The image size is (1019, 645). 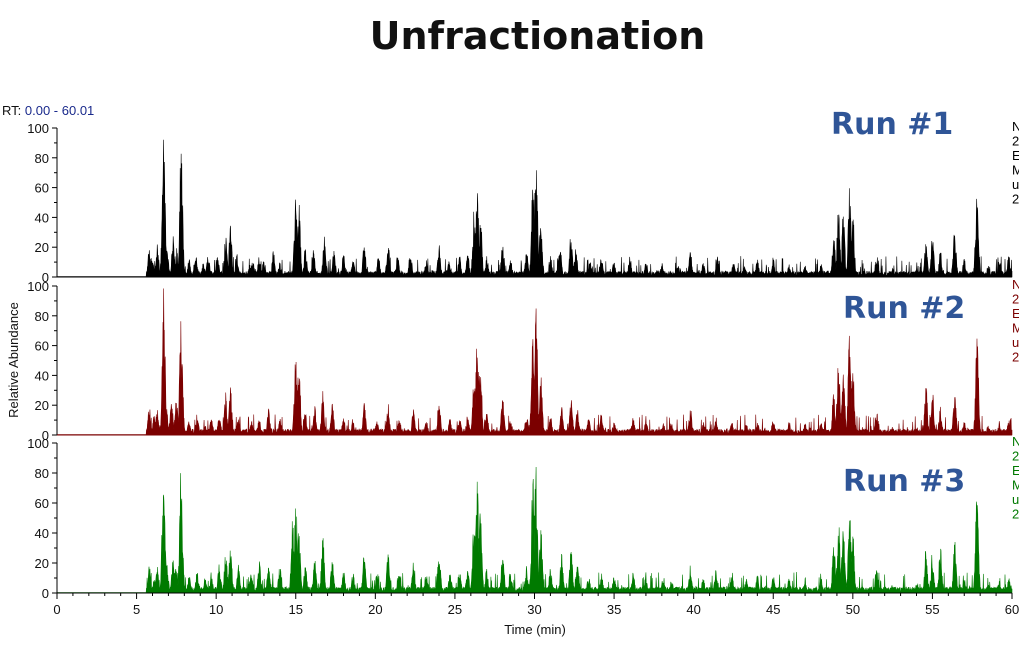 What do you see at coordinates (13, 360) in the screenshot?
I see `y-axis-title: Relative Abundance` at bounding box center [13, 360].